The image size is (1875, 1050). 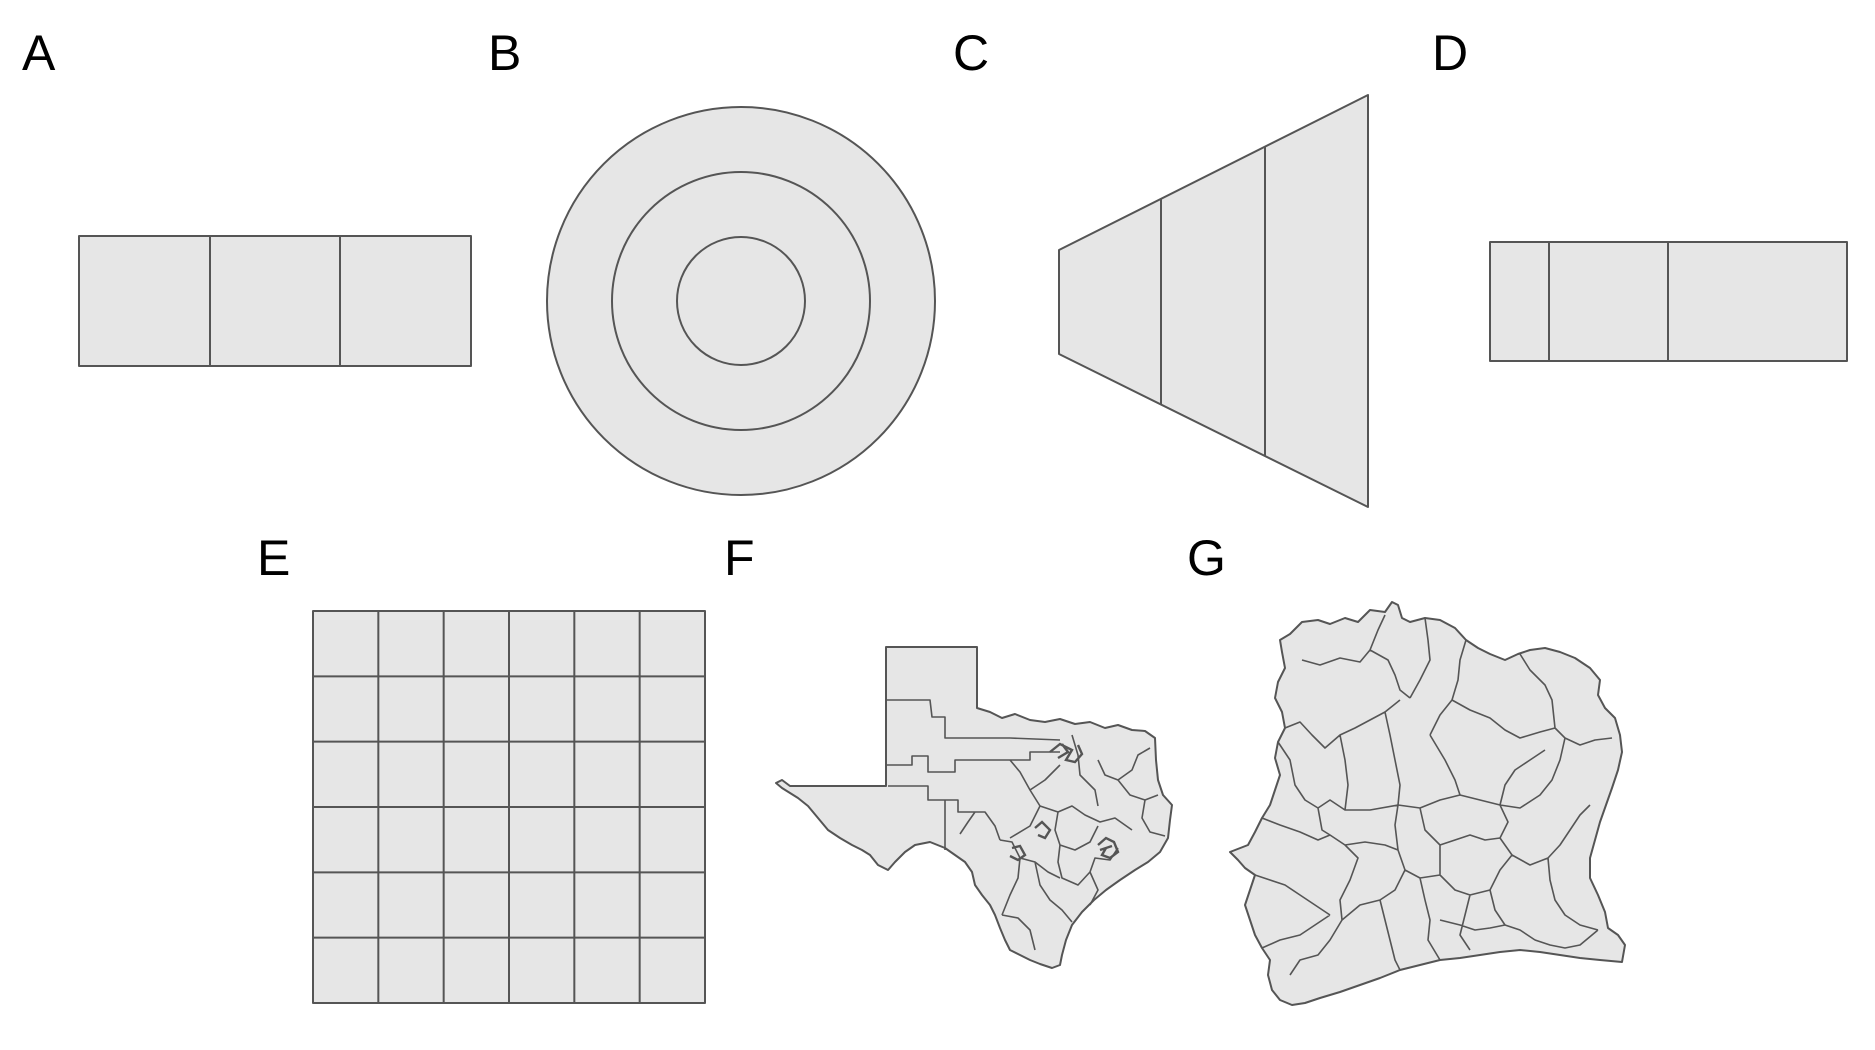 I want to click on panel-label-d: D, so click(x=1450, y=53).